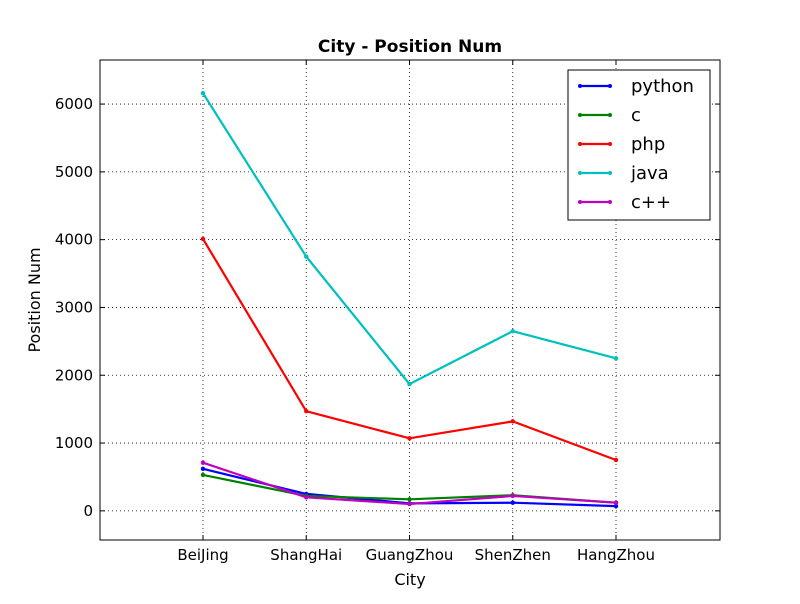 The width and height of the screenshot is (800, 604). What do you see at coordinates (74, 375) in the screenshot?
I see `y-tick-label: 2000` at bounding box center [74, 375].